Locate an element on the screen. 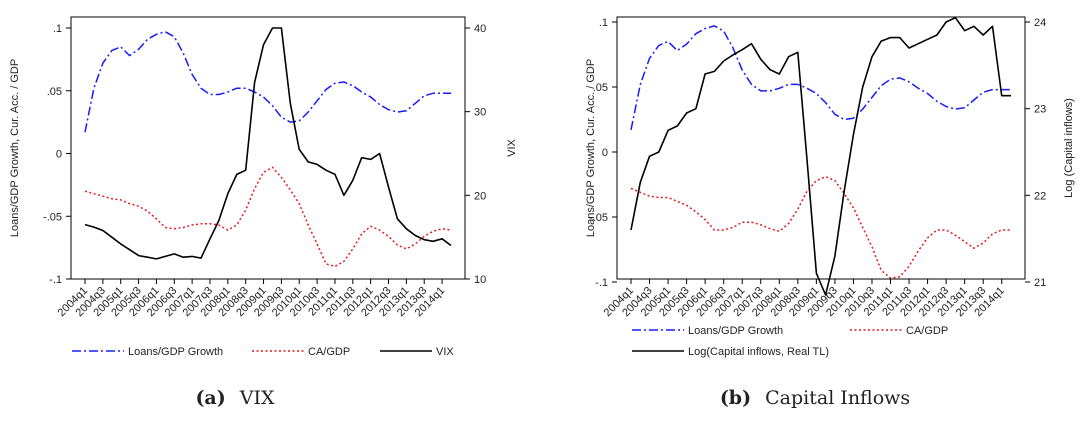 The width and height of the screenshot is (1081, 421). y-tick-label-right: 24 is located at coordinates (1040, 23).